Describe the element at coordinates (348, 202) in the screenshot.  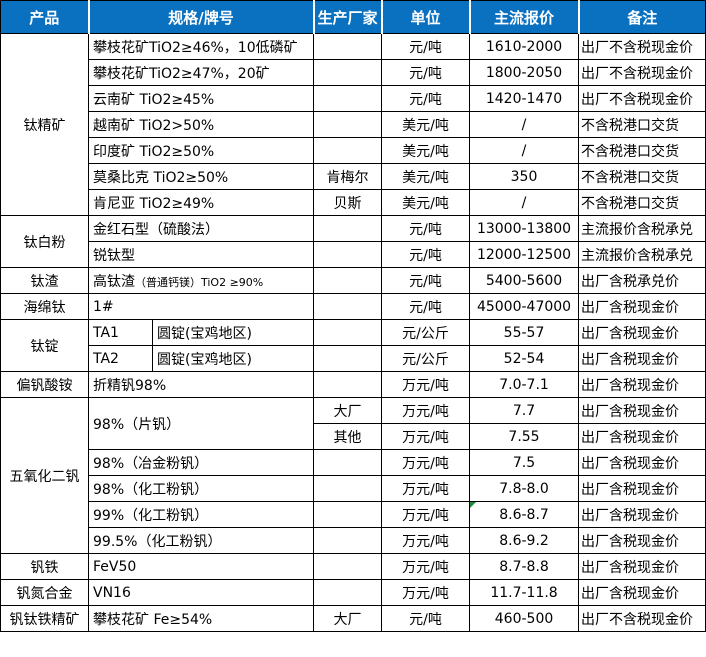
I see `cell-producer: 贝斯` at that location.